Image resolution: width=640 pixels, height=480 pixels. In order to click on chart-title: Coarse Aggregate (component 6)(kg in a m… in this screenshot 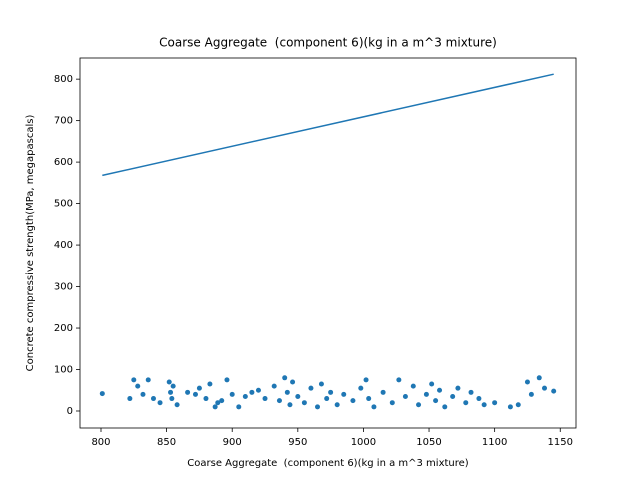, I will do `click(328, 43)`.